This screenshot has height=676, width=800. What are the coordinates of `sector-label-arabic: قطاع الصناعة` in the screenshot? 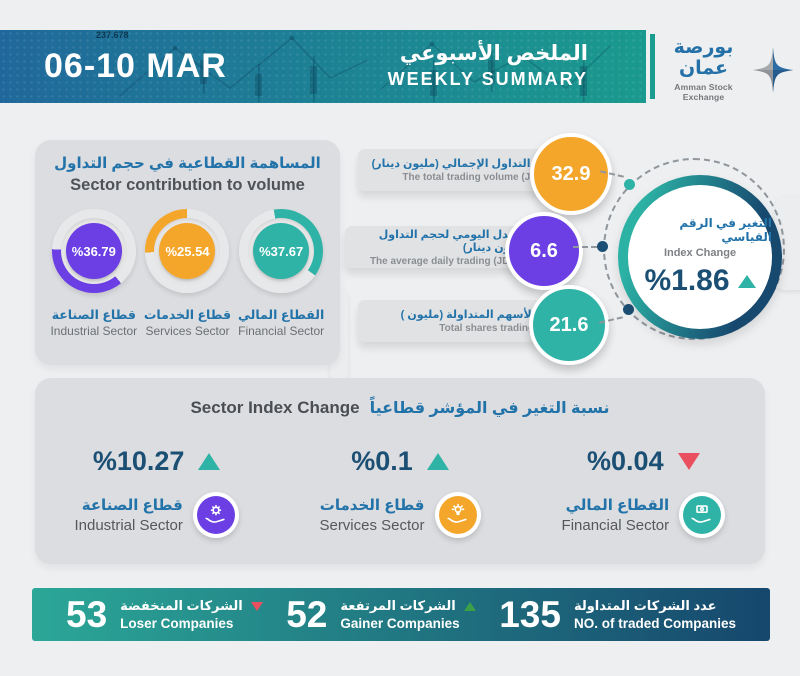 It's located at (132, 505).